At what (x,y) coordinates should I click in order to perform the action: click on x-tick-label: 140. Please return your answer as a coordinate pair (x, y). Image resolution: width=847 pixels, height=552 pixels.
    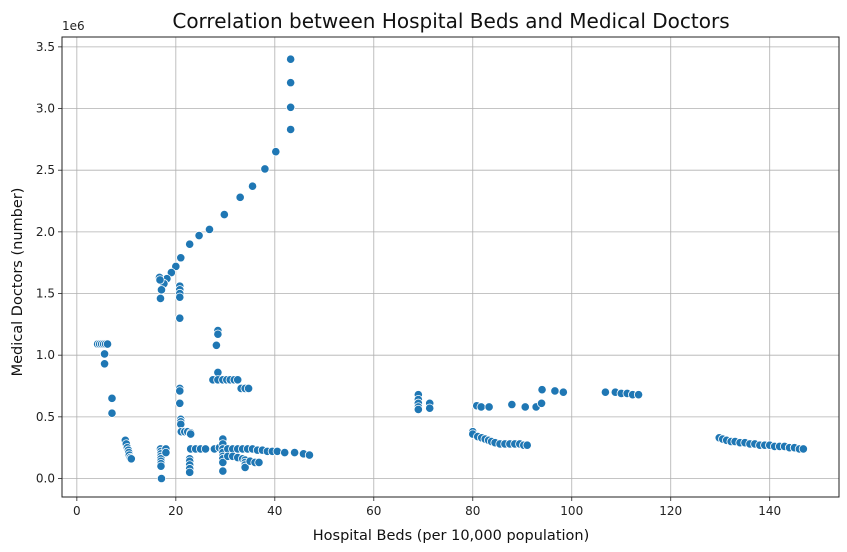
    Looking at the image, I should click on (769, 511).